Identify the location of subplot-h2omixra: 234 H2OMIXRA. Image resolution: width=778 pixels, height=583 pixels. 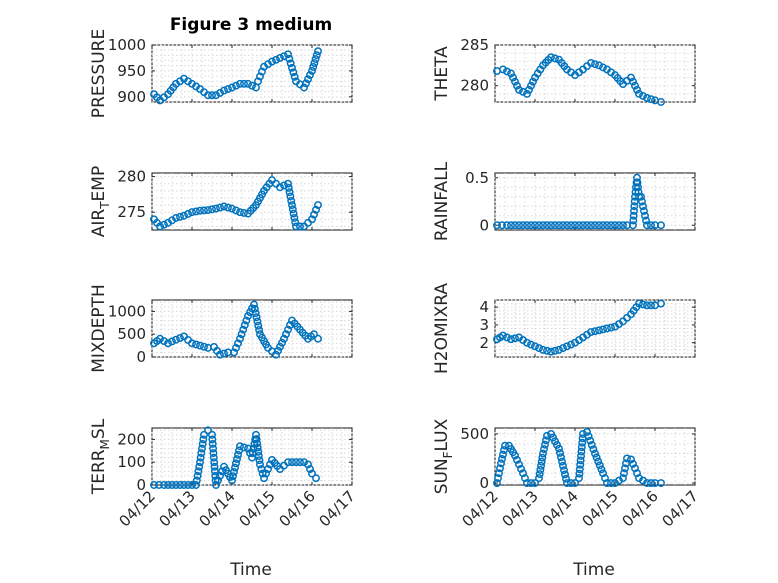
(564, 328).